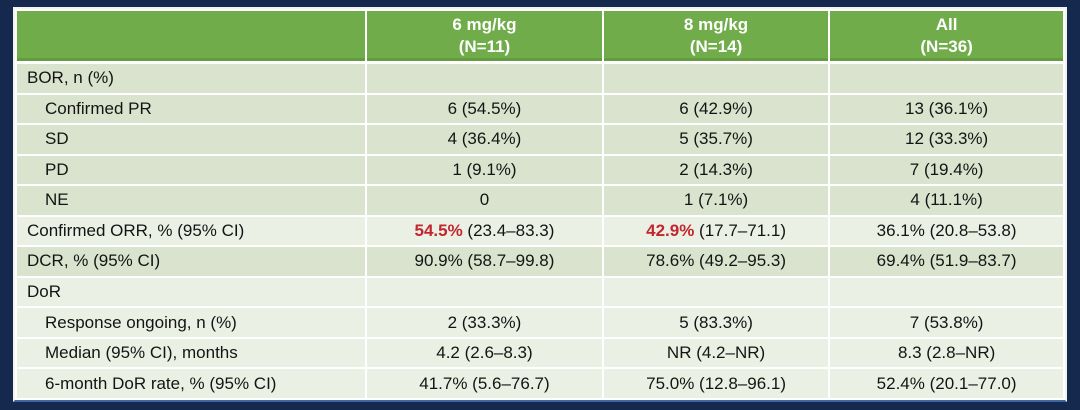 This screenshot has width=1080, height=410. What do you see at coordinates (484, 139) in the screenshot?
I see `data-cell: 4 (36.4%)` at bounding box center [484, 139].